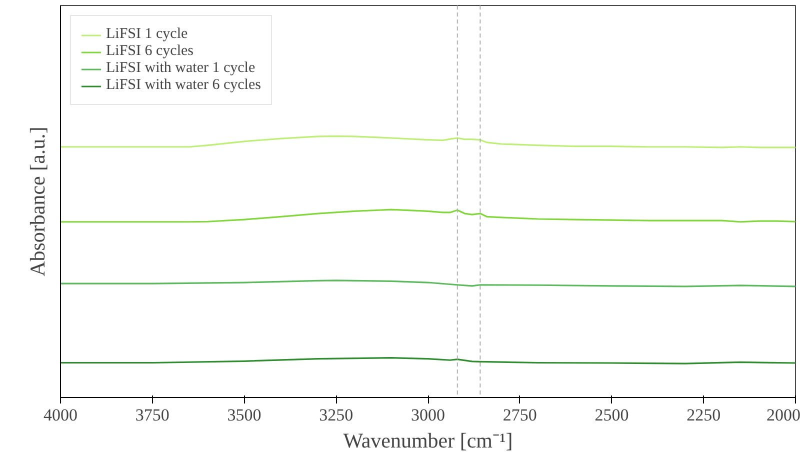  Describe the element at coordinates (336, 415) in the screenshot. I see `x-tick-label: 3250` at that location.